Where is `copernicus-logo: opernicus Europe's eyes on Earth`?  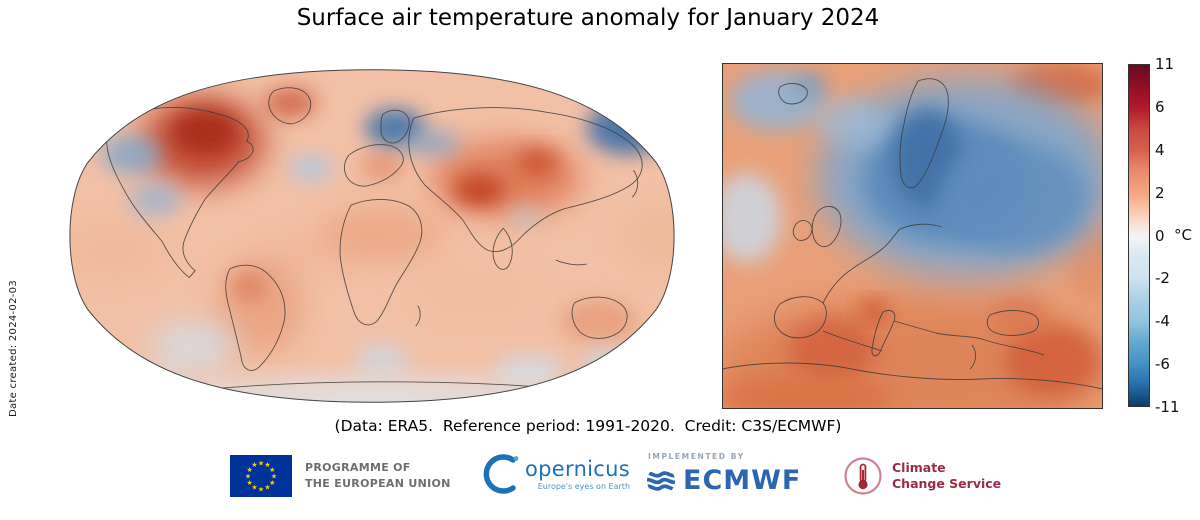 copernicus-logo: opernicus Europe's eyes on Earth is located at coordinates (554, 474).